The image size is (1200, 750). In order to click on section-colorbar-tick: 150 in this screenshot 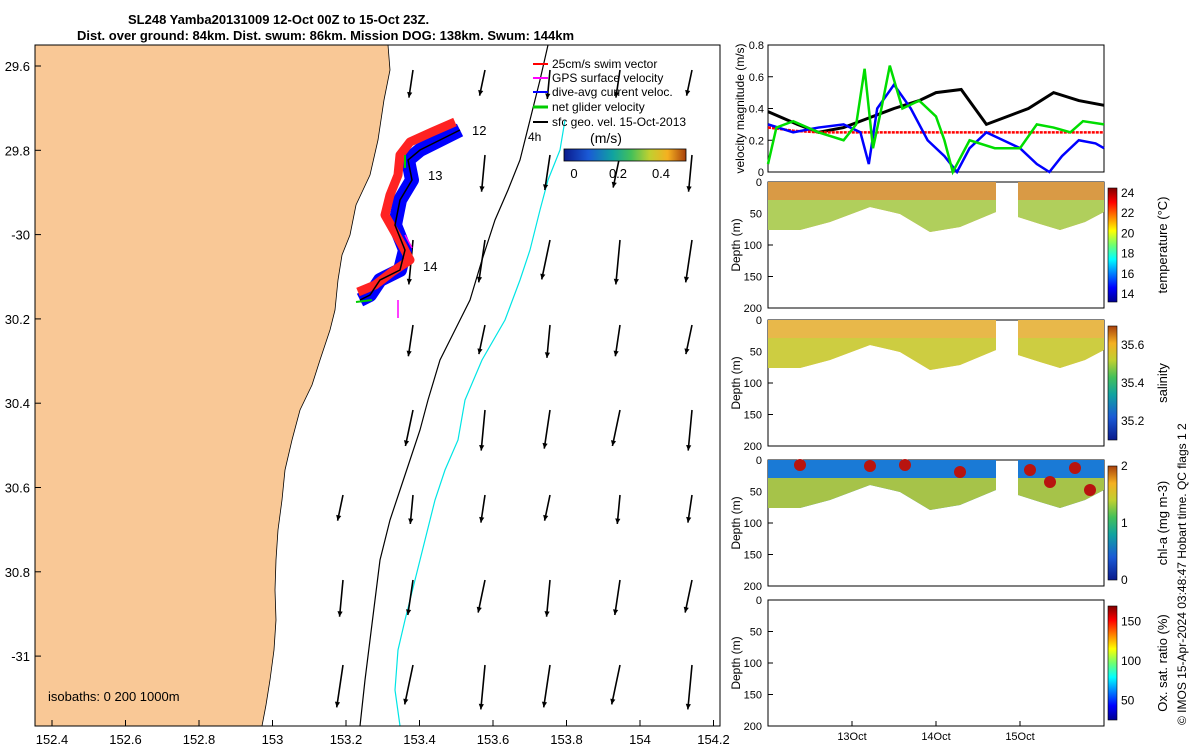, I will do `click(1131, 622)`.